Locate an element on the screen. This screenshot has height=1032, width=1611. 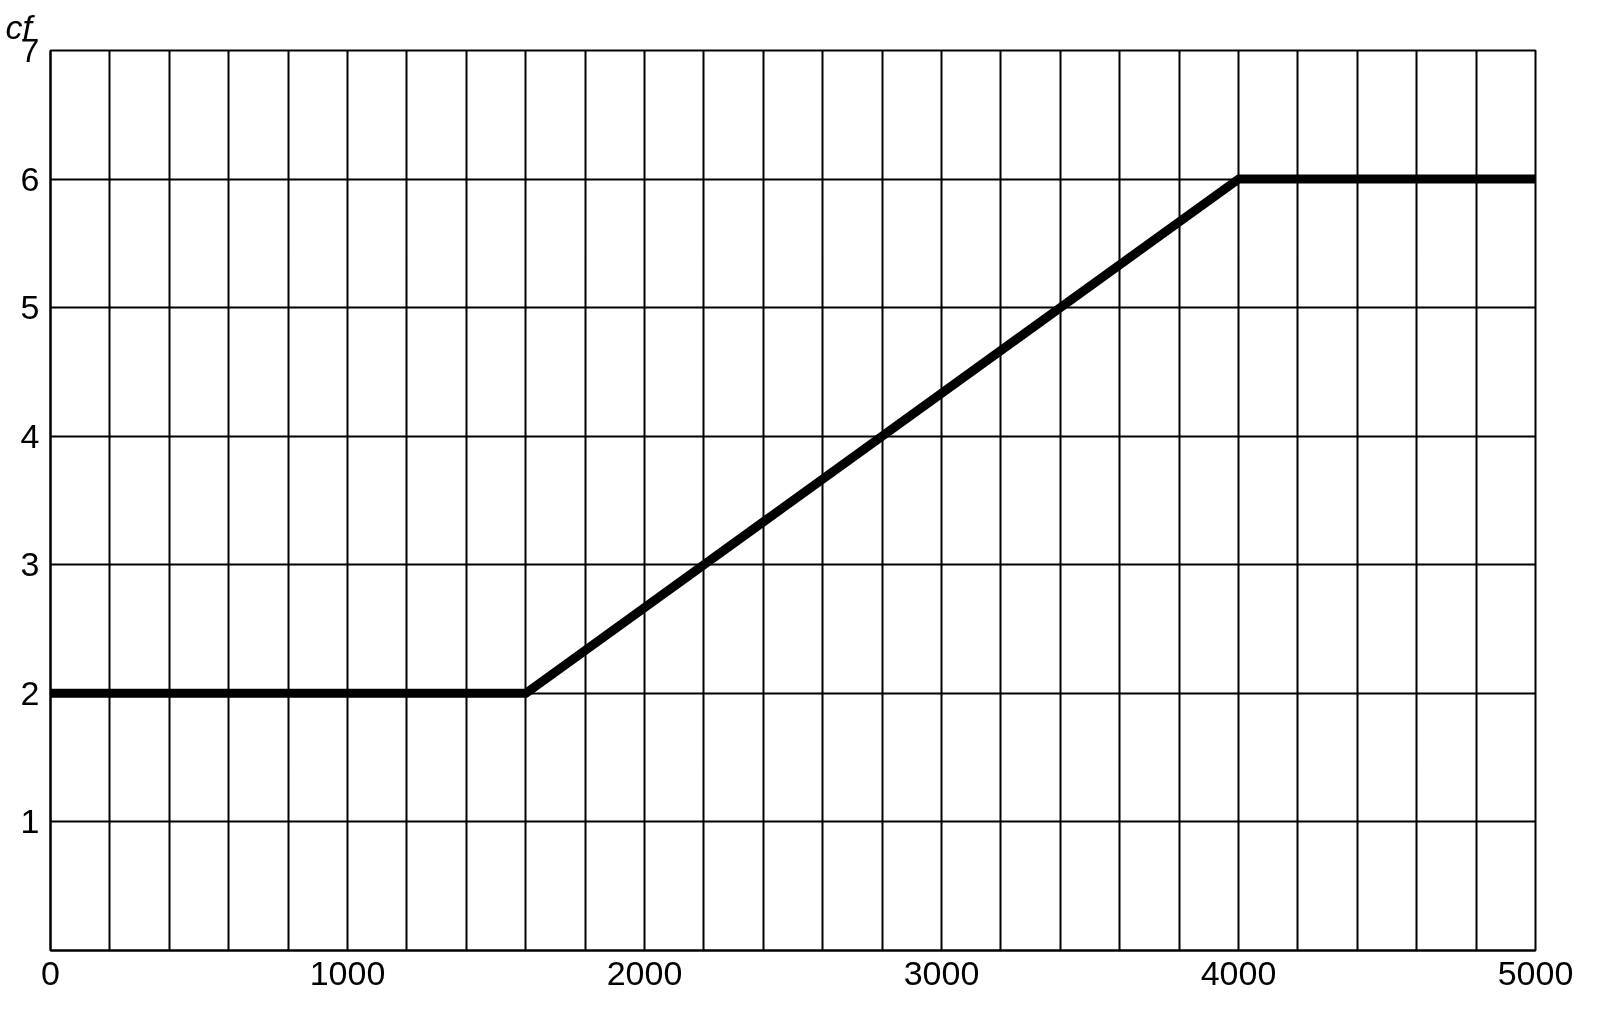
x-tick-label: 2000 is located at coordinates (644, 972).